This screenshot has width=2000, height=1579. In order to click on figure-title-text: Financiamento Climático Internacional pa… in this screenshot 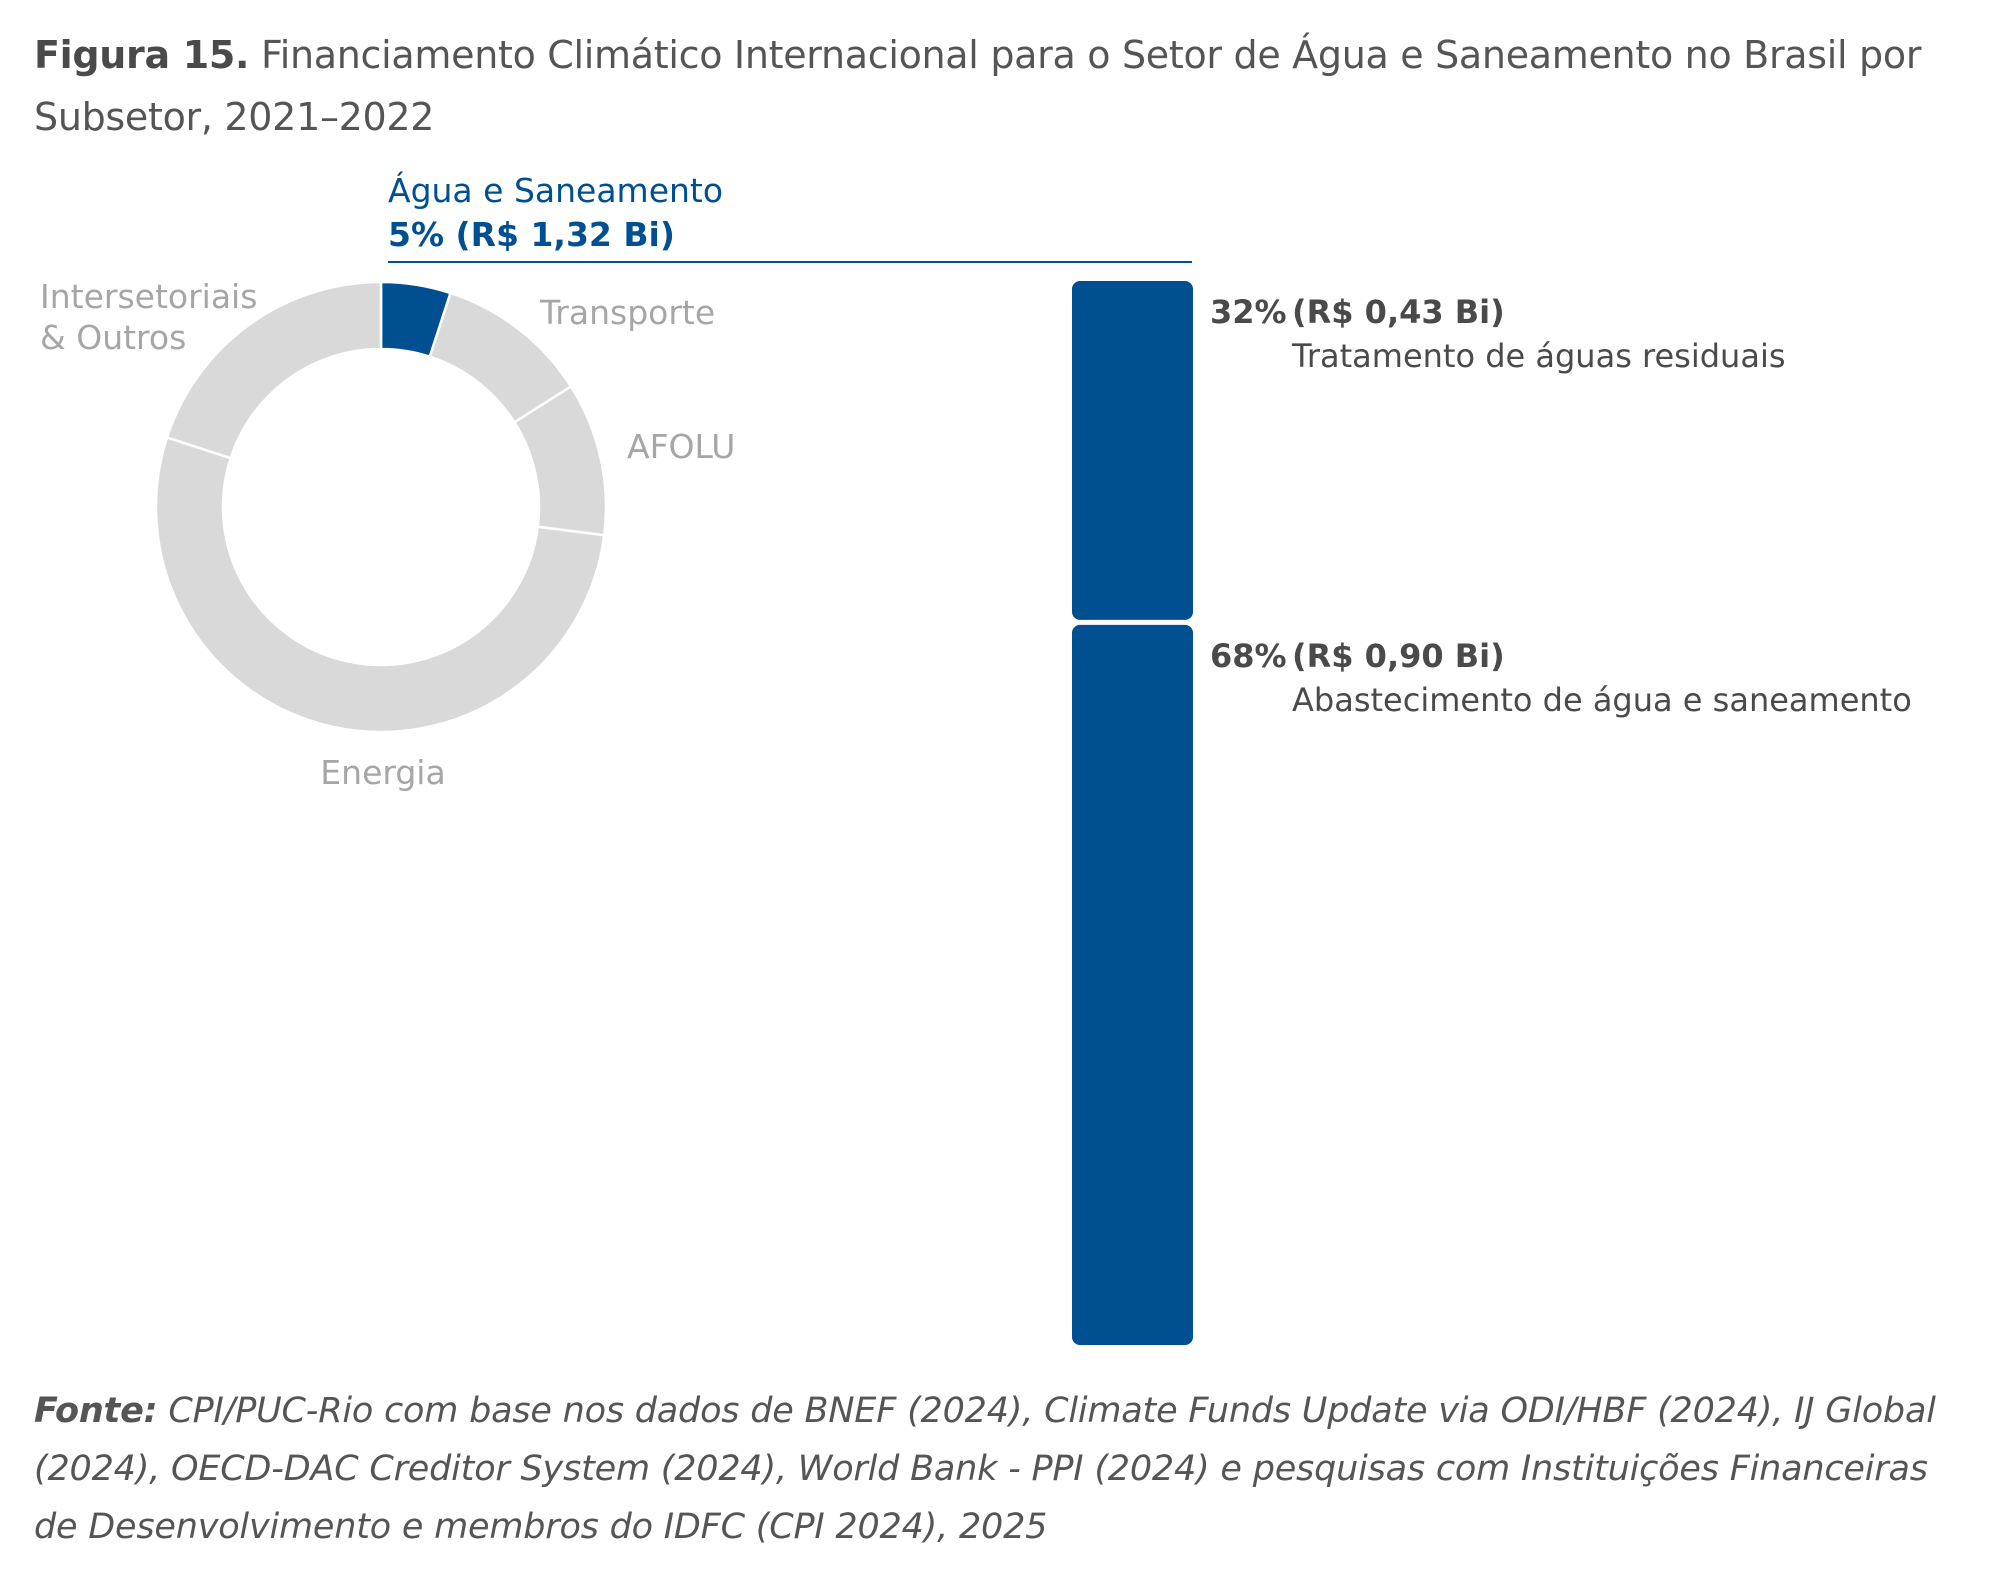, I will do `click(978, 86)`.